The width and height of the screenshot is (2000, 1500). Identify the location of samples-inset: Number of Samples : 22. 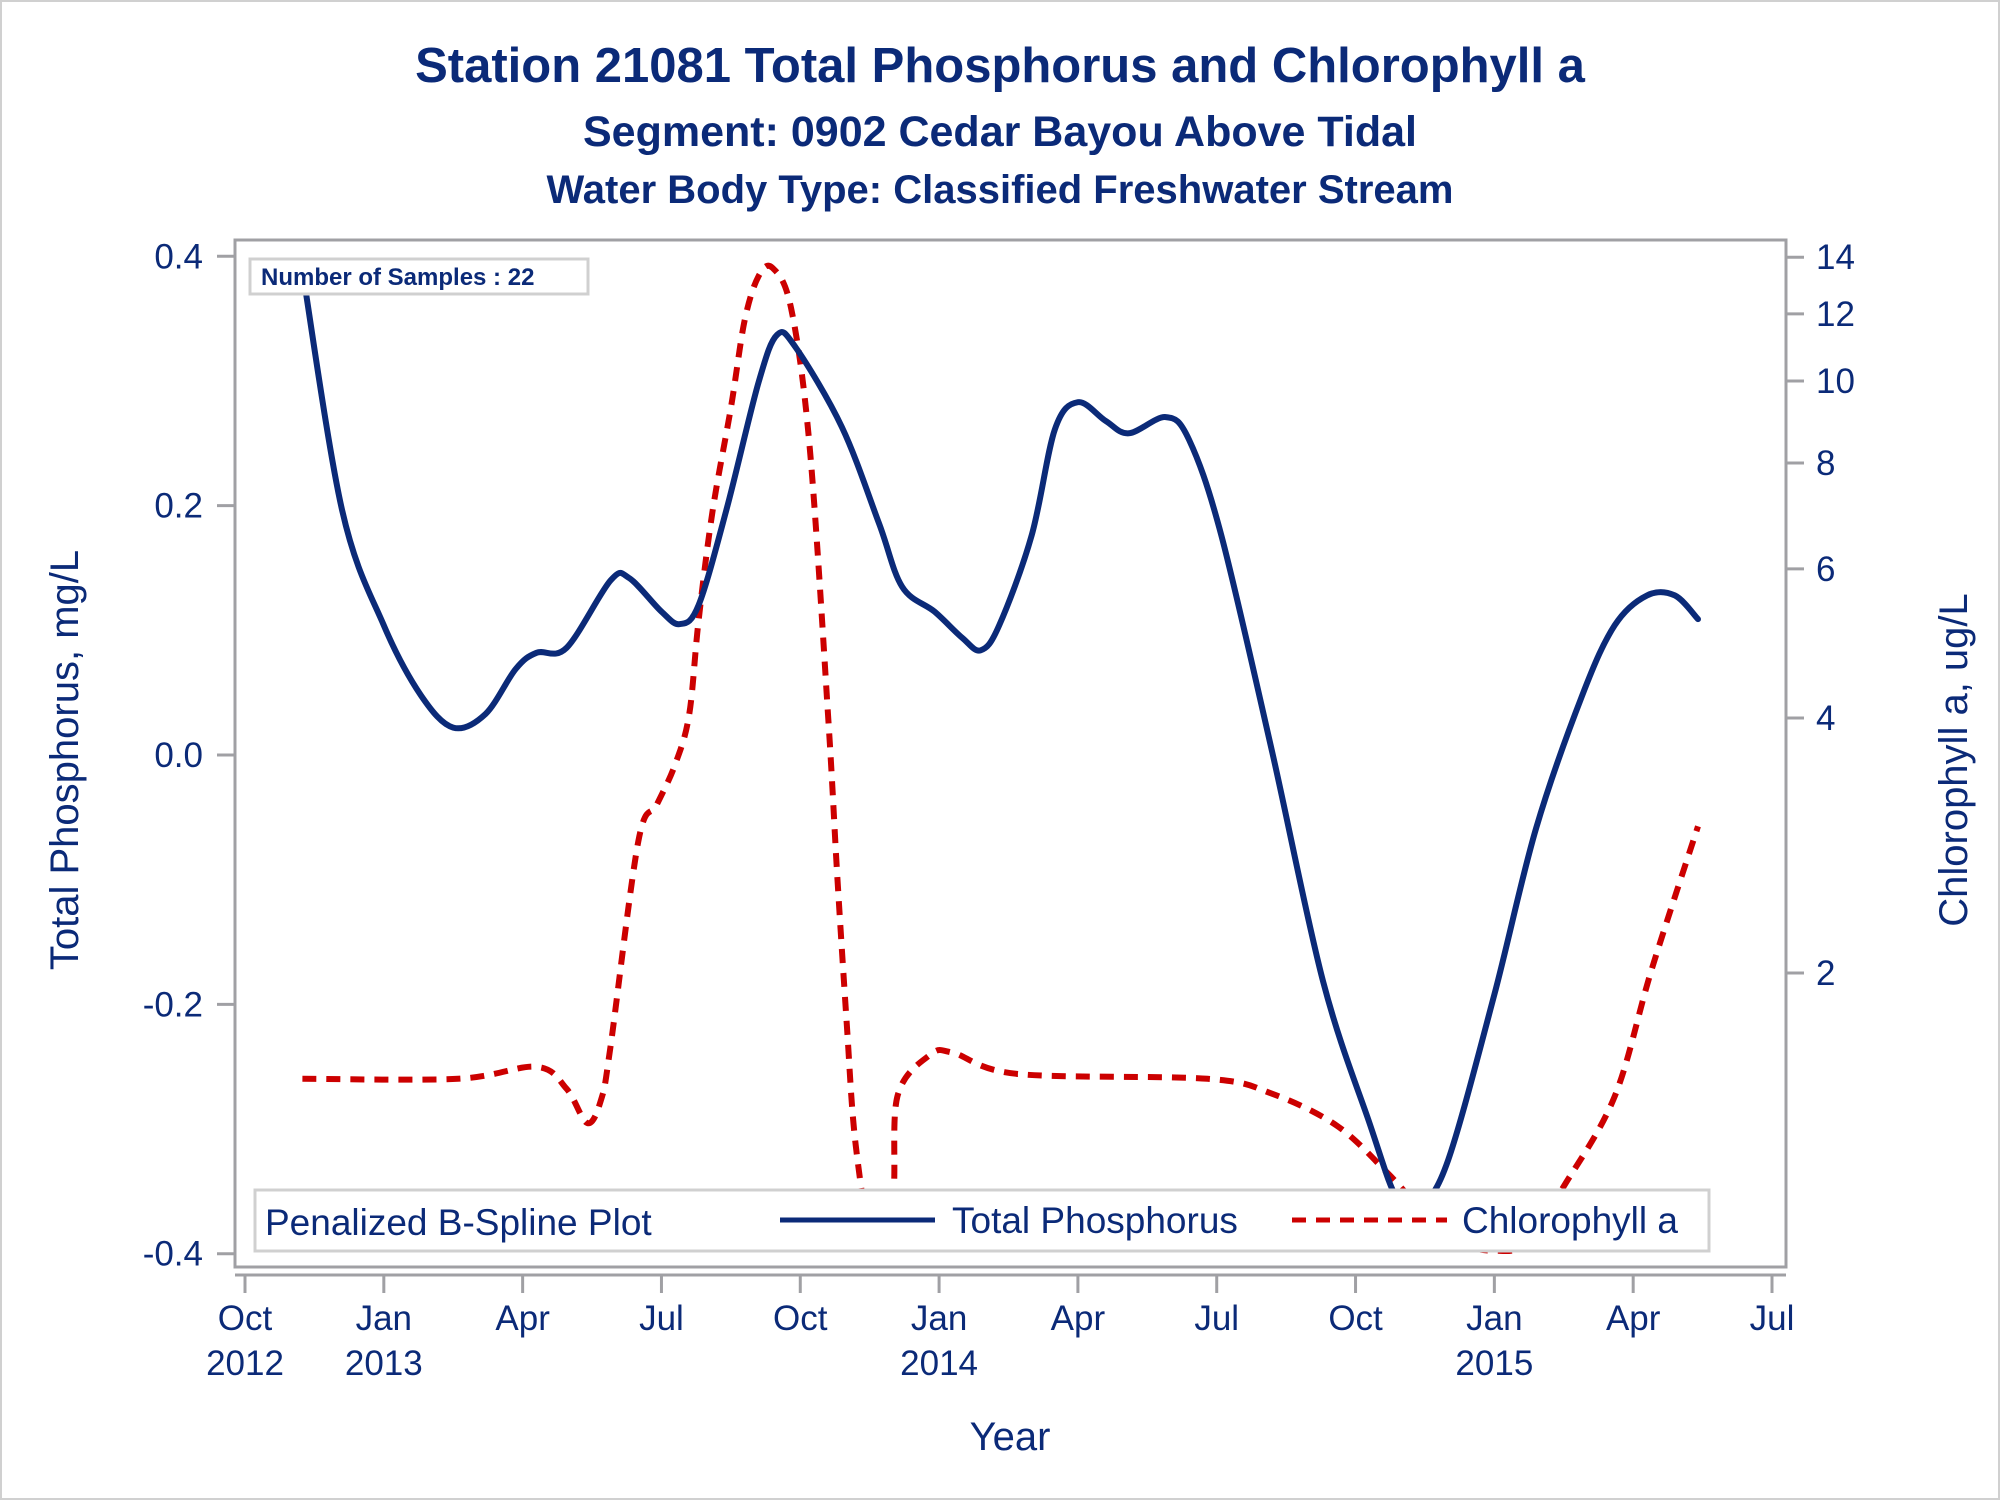
(419, 276).